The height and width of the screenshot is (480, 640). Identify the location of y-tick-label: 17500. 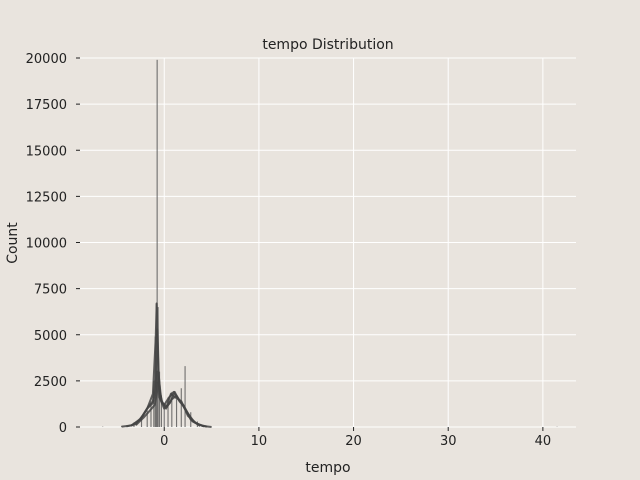
(46, 105).